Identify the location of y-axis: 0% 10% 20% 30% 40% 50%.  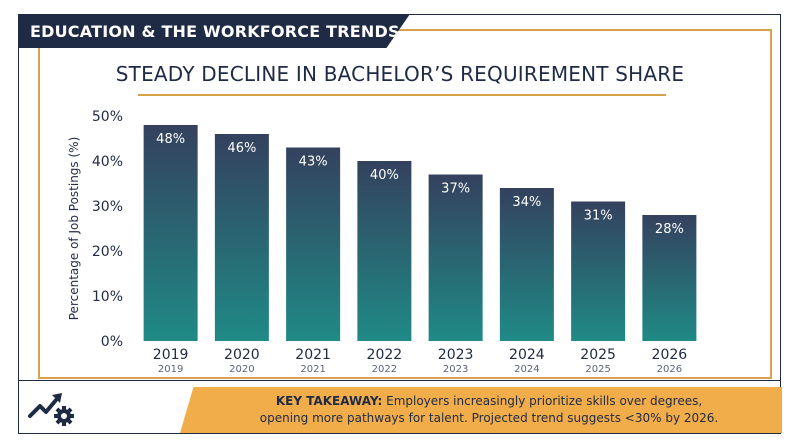
(107, 229).